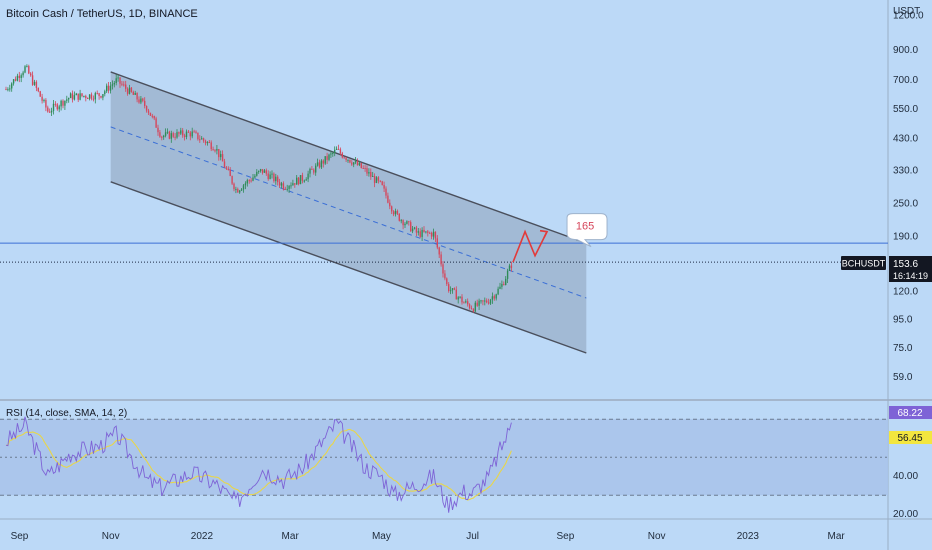  I want to click on last-price-marker: BCHUSDT 153.6 16:14:19, so click(886, 269).